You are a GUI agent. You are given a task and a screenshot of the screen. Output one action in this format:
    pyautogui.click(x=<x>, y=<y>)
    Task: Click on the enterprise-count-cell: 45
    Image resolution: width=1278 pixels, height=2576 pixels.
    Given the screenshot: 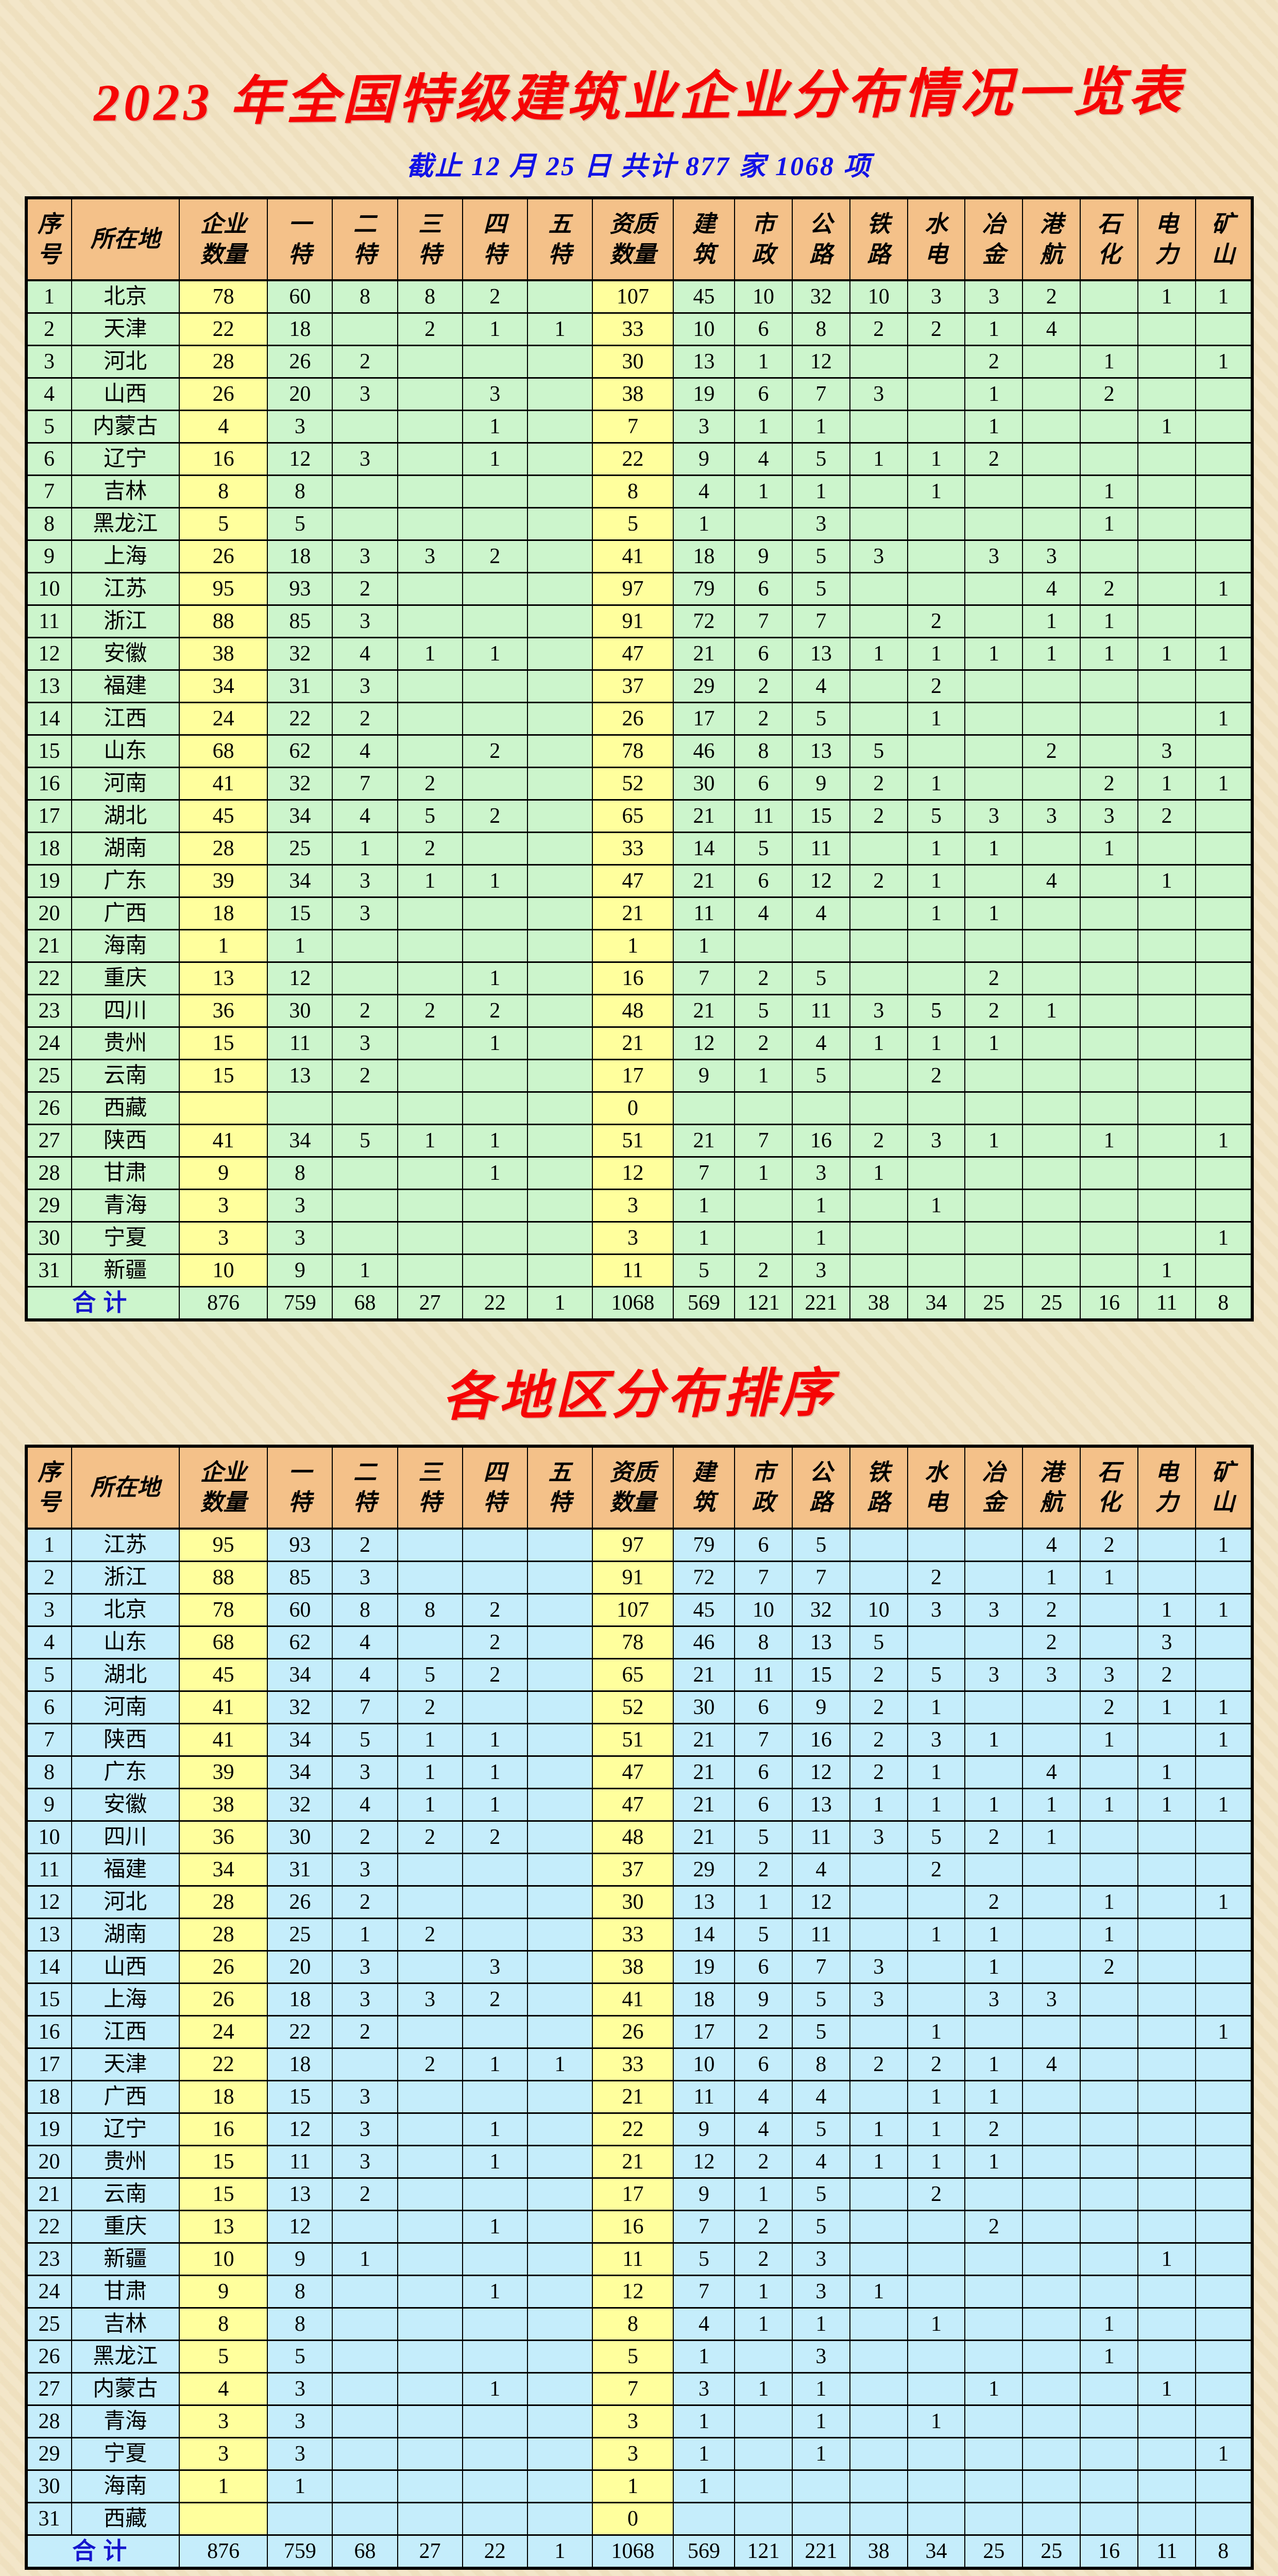 What is the action you would take?
    pyautogui.click(x=223, y=1674)
    